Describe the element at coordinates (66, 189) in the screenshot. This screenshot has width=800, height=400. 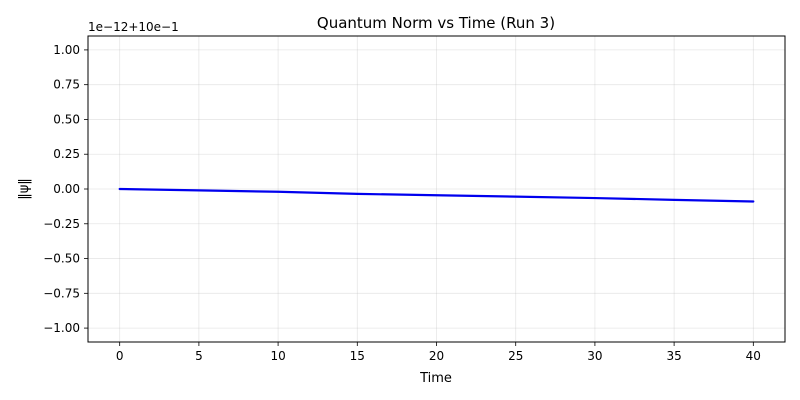
I see `y-tick-label: 0.00` at that location.